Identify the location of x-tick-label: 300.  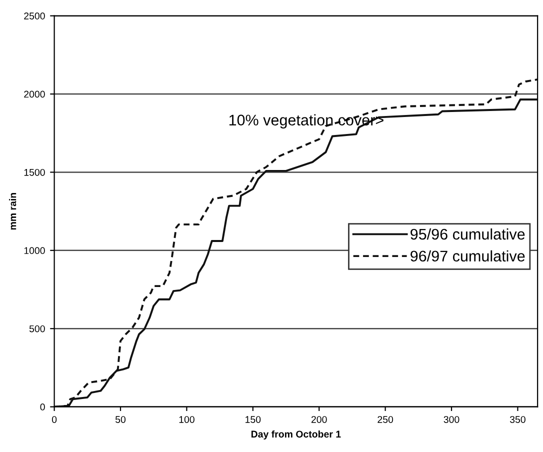
(452, 419).